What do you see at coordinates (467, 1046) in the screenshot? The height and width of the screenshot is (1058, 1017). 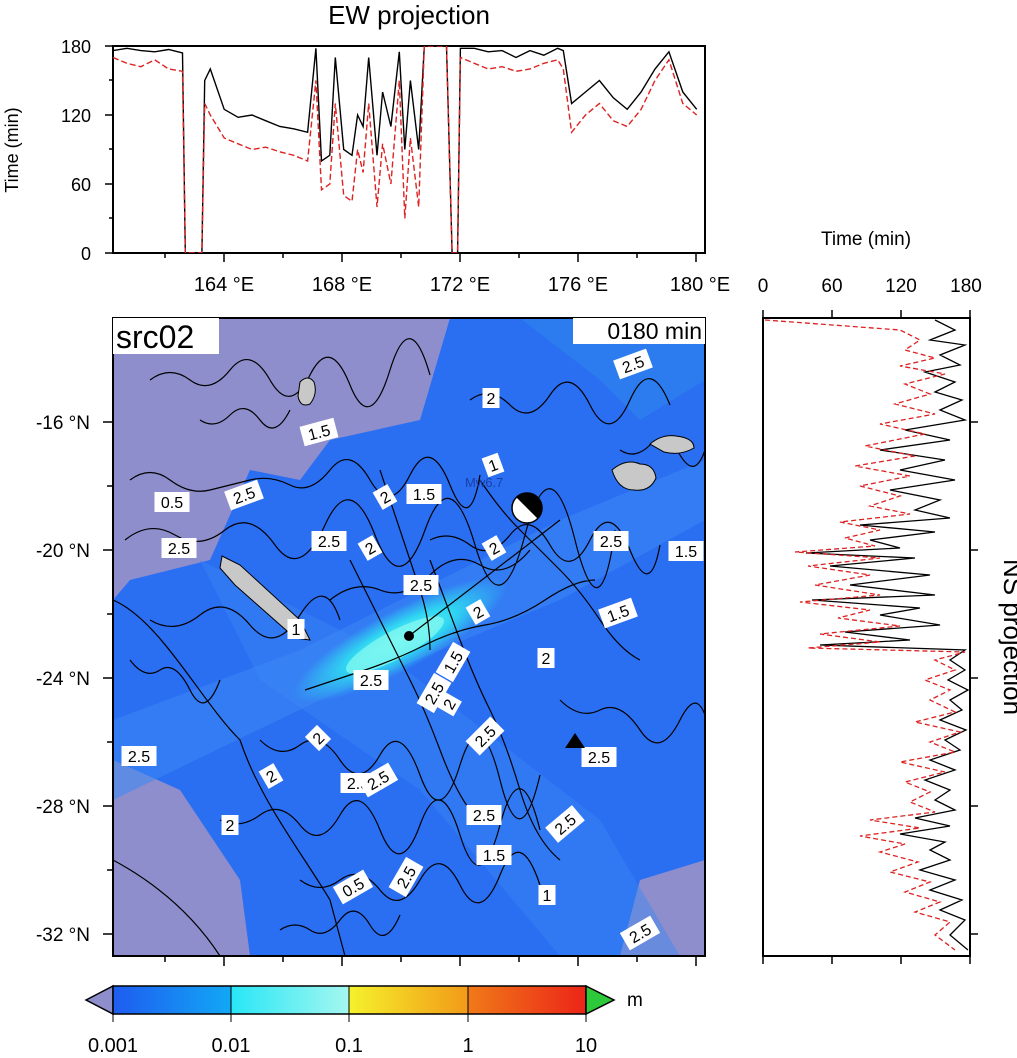 I see `colorbar-tick-label: 1` at bounding box center [467, 1046].